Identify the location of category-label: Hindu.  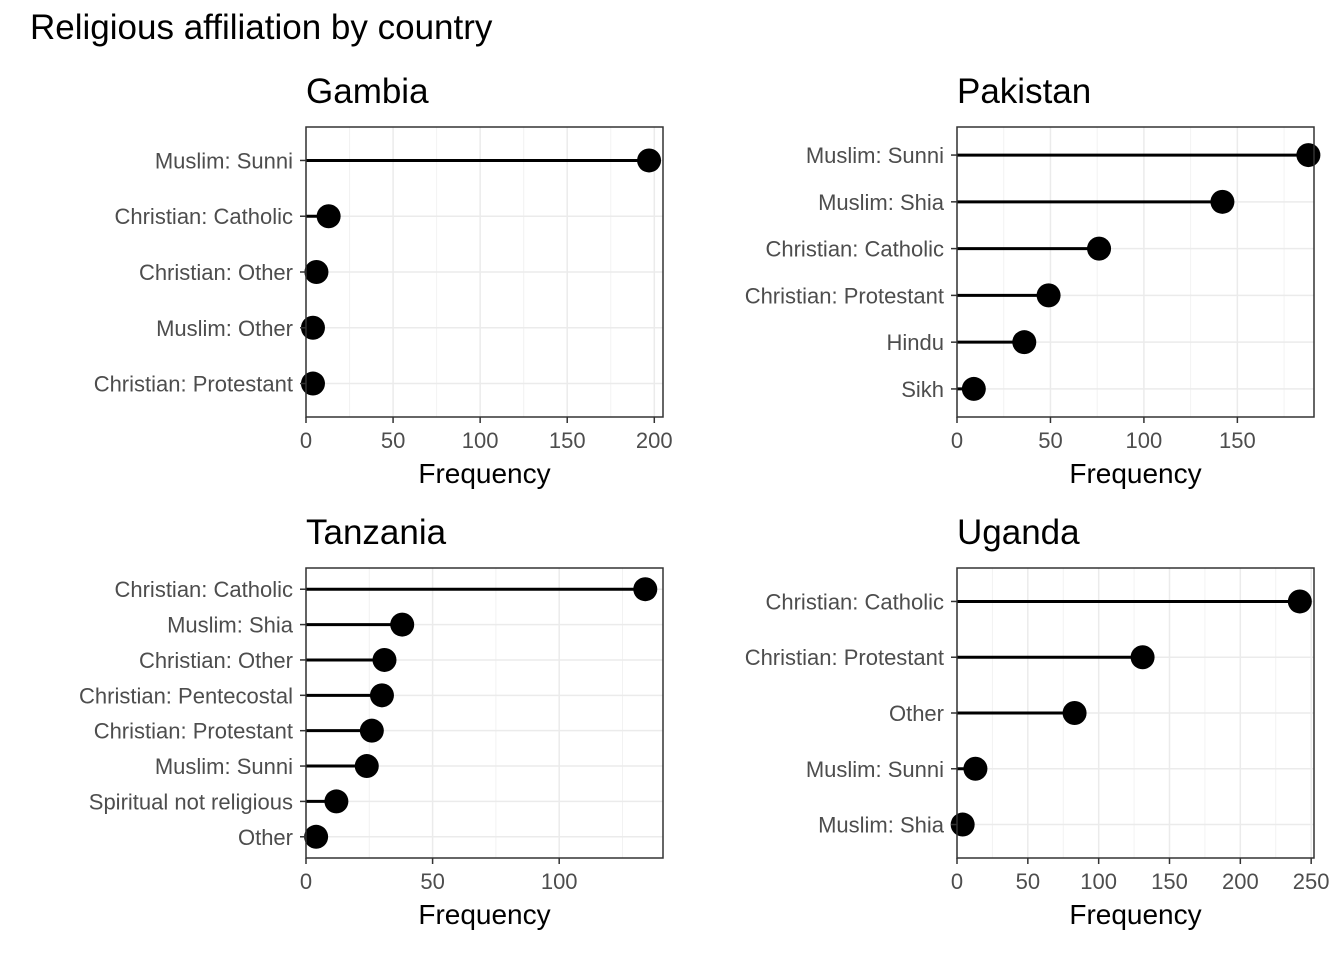
(915, 342).